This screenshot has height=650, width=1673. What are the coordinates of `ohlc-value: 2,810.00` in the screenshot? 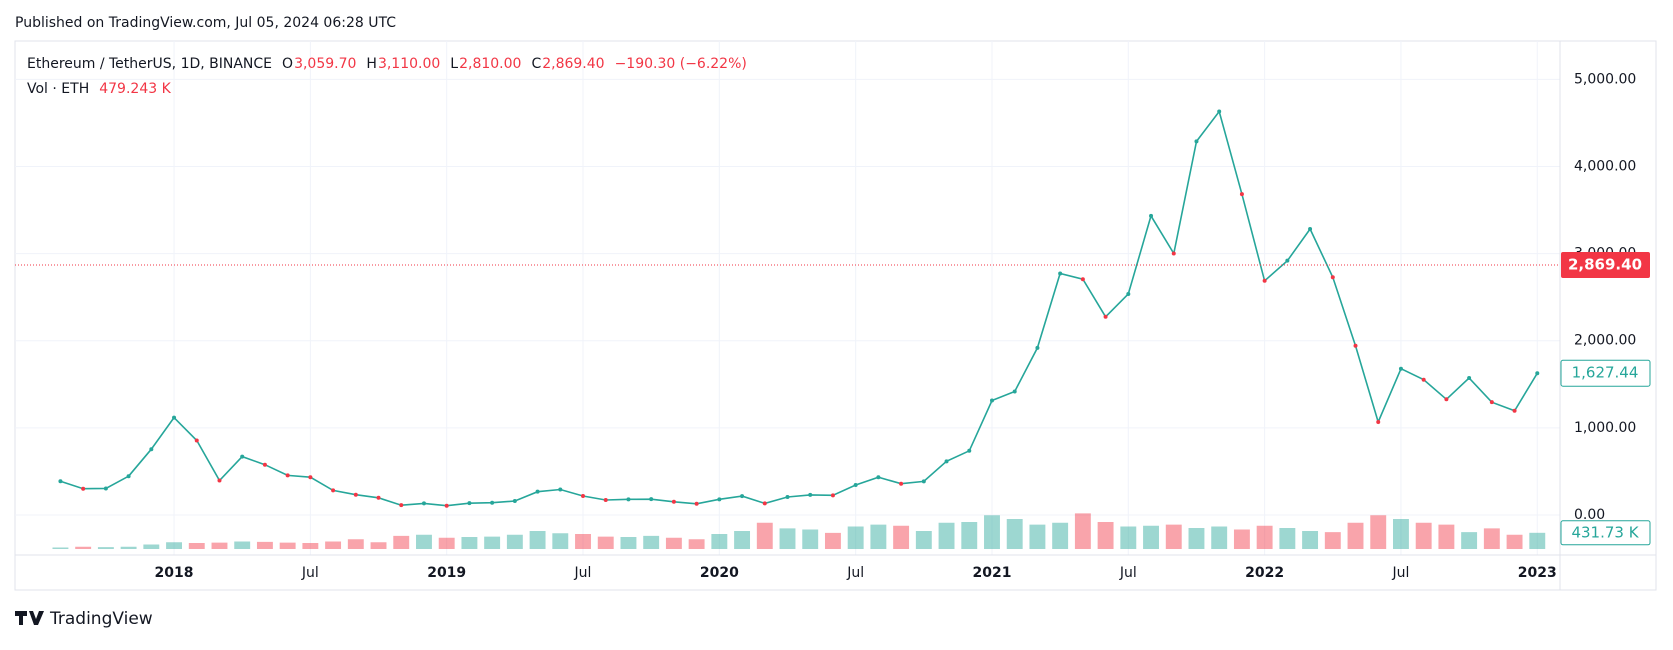 It's located at (490, 64).